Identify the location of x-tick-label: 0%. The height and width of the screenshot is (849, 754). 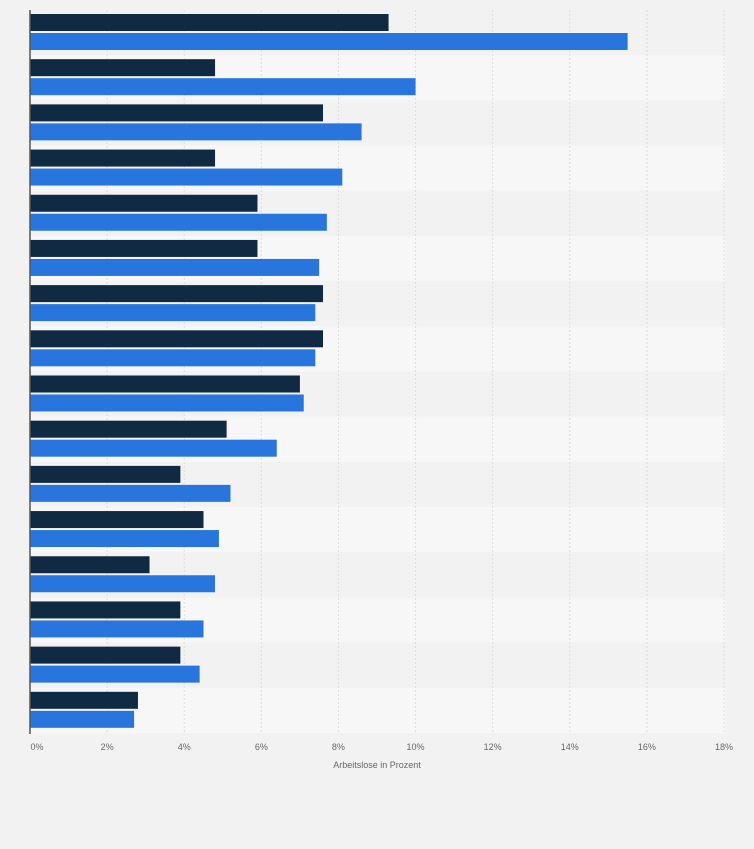
(36, 747).